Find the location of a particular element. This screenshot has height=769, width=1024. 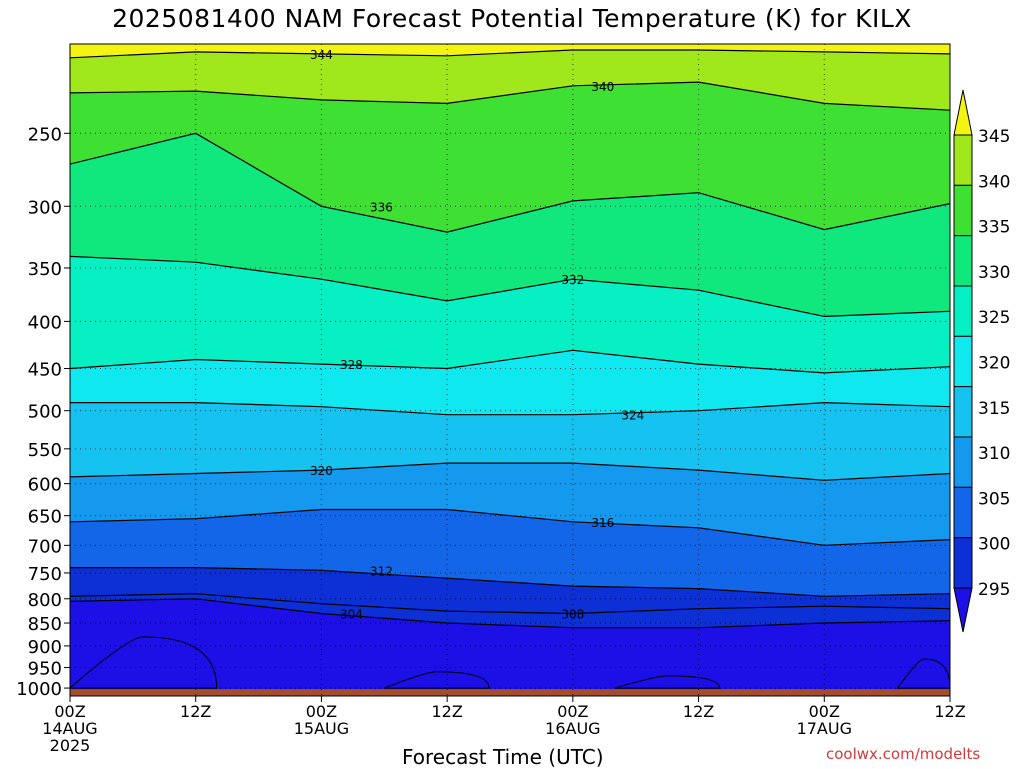

x-tick-date-24: 15AUG is located at coordinates (321, 728).